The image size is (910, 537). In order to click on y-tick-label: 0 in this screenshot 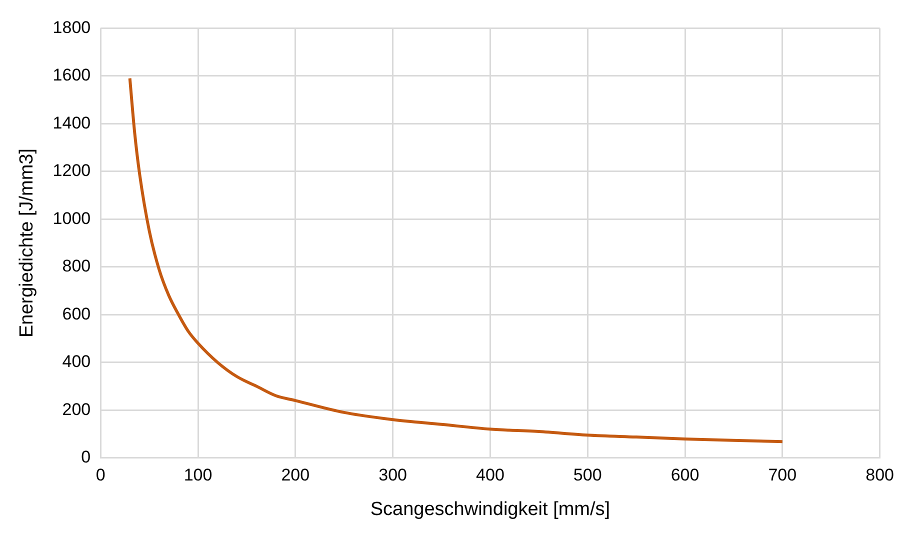, I will do `click(86, 456)`.